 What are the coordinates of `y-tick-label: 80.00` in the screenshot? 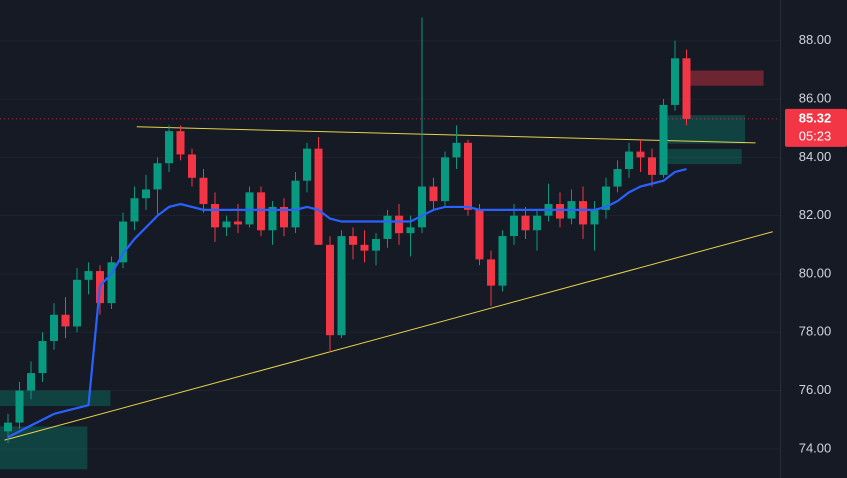 It's located at (815, 272).